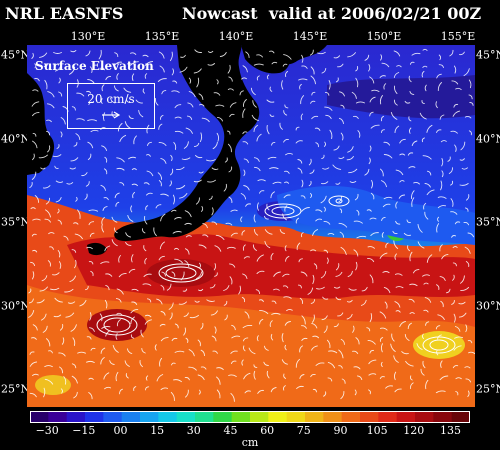 This screenshot has height=450, width=500. Describe the element at coordinates (16, 306) in the screenshot. I see `lat-label-30-left: 30°N` at that location.